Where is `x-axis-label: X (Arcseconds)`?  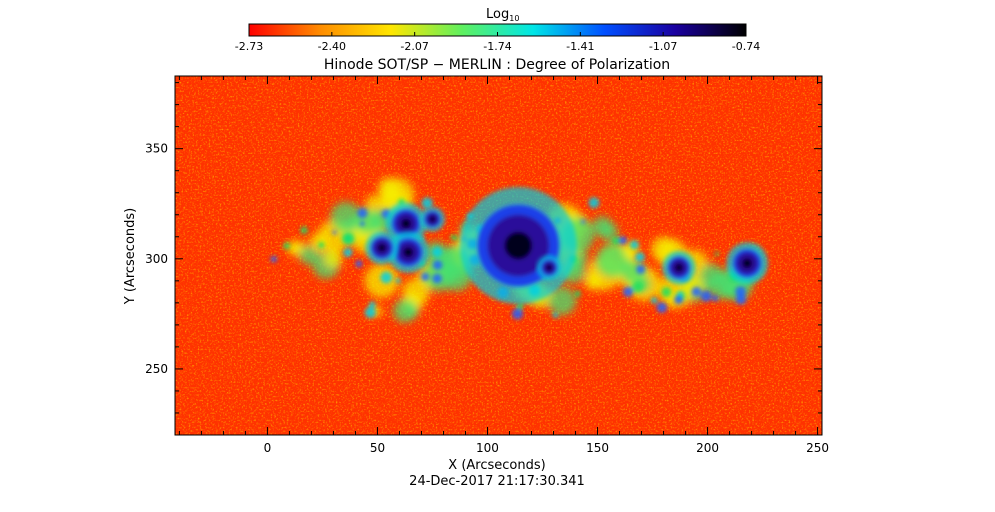 x-axis-label: X (Arcseconds) is located at coordinates (496, 465).